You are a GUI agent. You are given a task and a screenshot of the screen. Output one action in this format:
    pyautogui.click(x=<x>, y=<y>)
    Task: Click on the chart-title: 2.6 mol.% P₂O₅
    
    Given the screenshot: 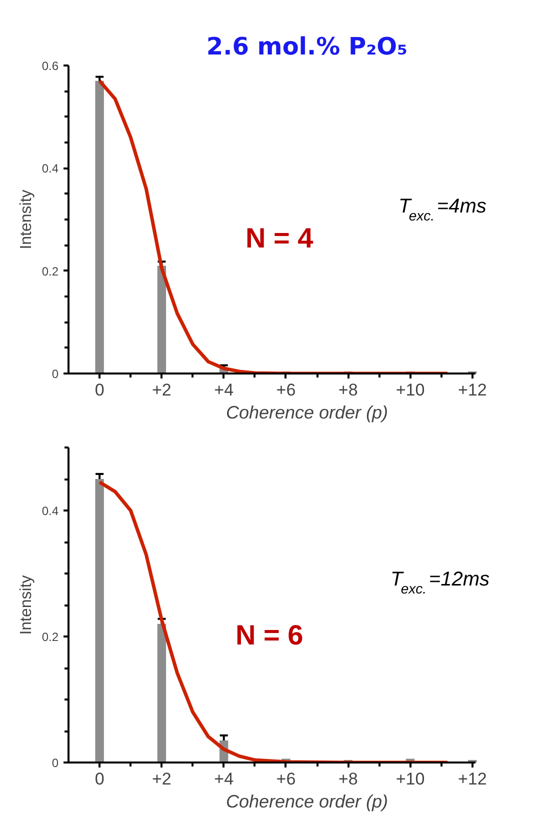 What is the action you would take?
    pyautogui.click(x=307, y=46)
    